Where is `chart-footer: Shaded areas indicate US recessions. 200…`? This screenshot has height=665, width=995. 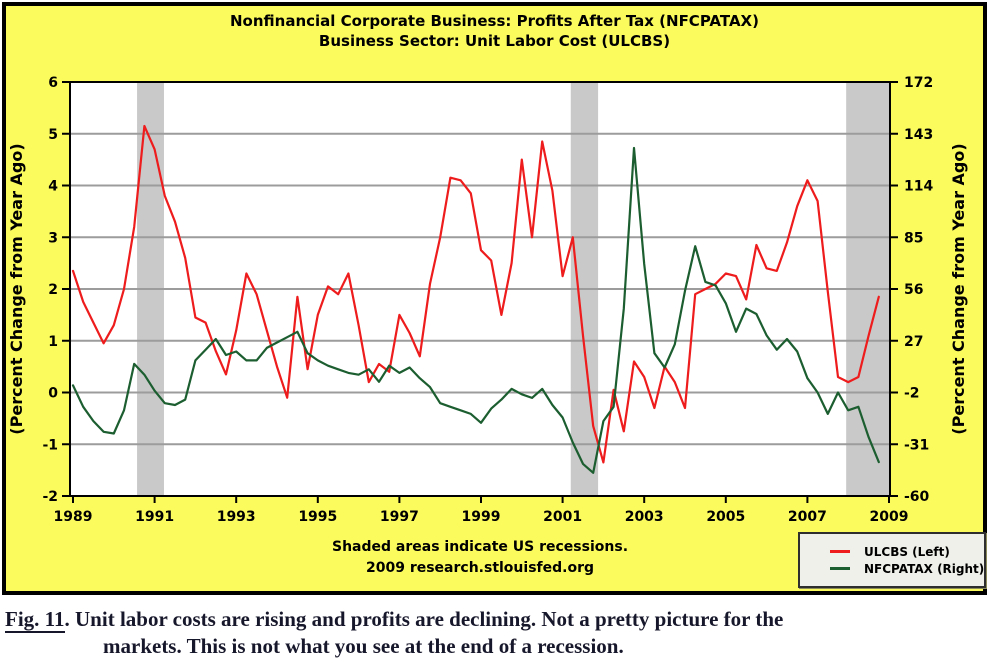 chart-footer: Shaded areas indicate US recessions. 200… is located at coordinates (480, 558).